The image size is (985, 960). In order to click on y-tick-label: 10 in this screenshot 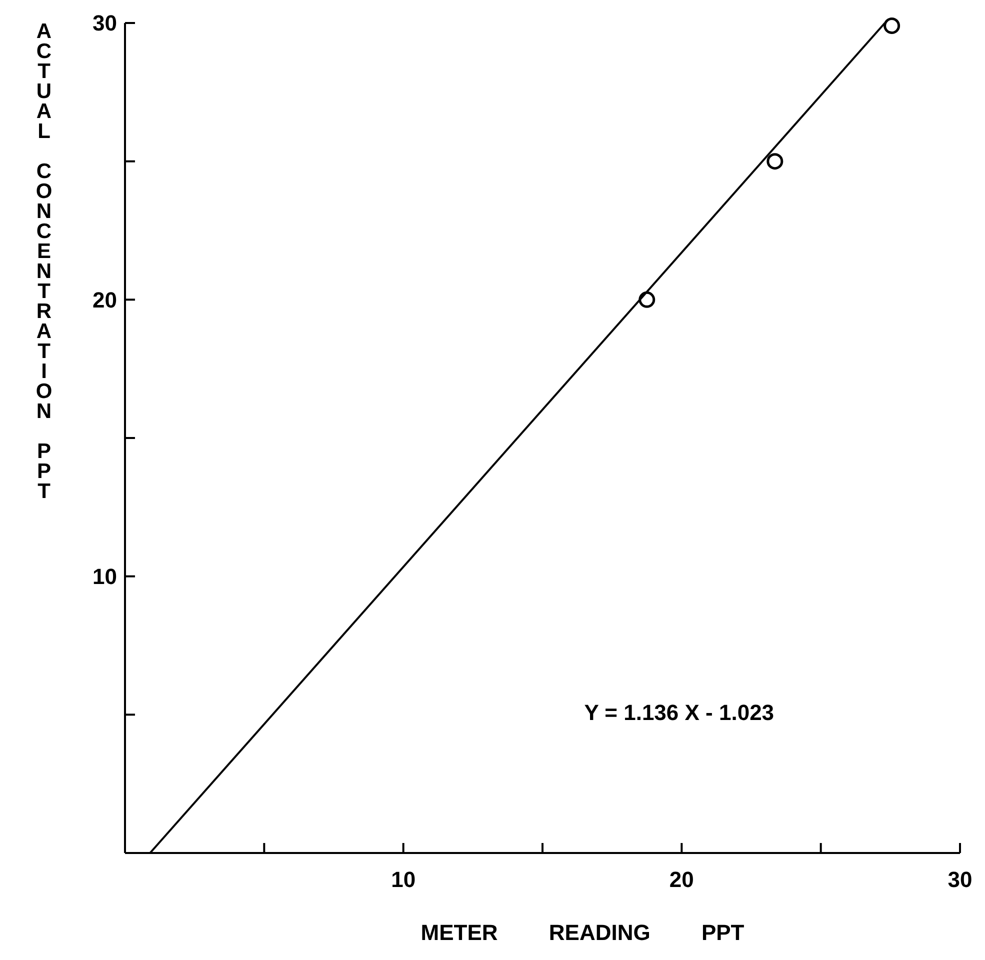, I will do `click(104, 577)`.